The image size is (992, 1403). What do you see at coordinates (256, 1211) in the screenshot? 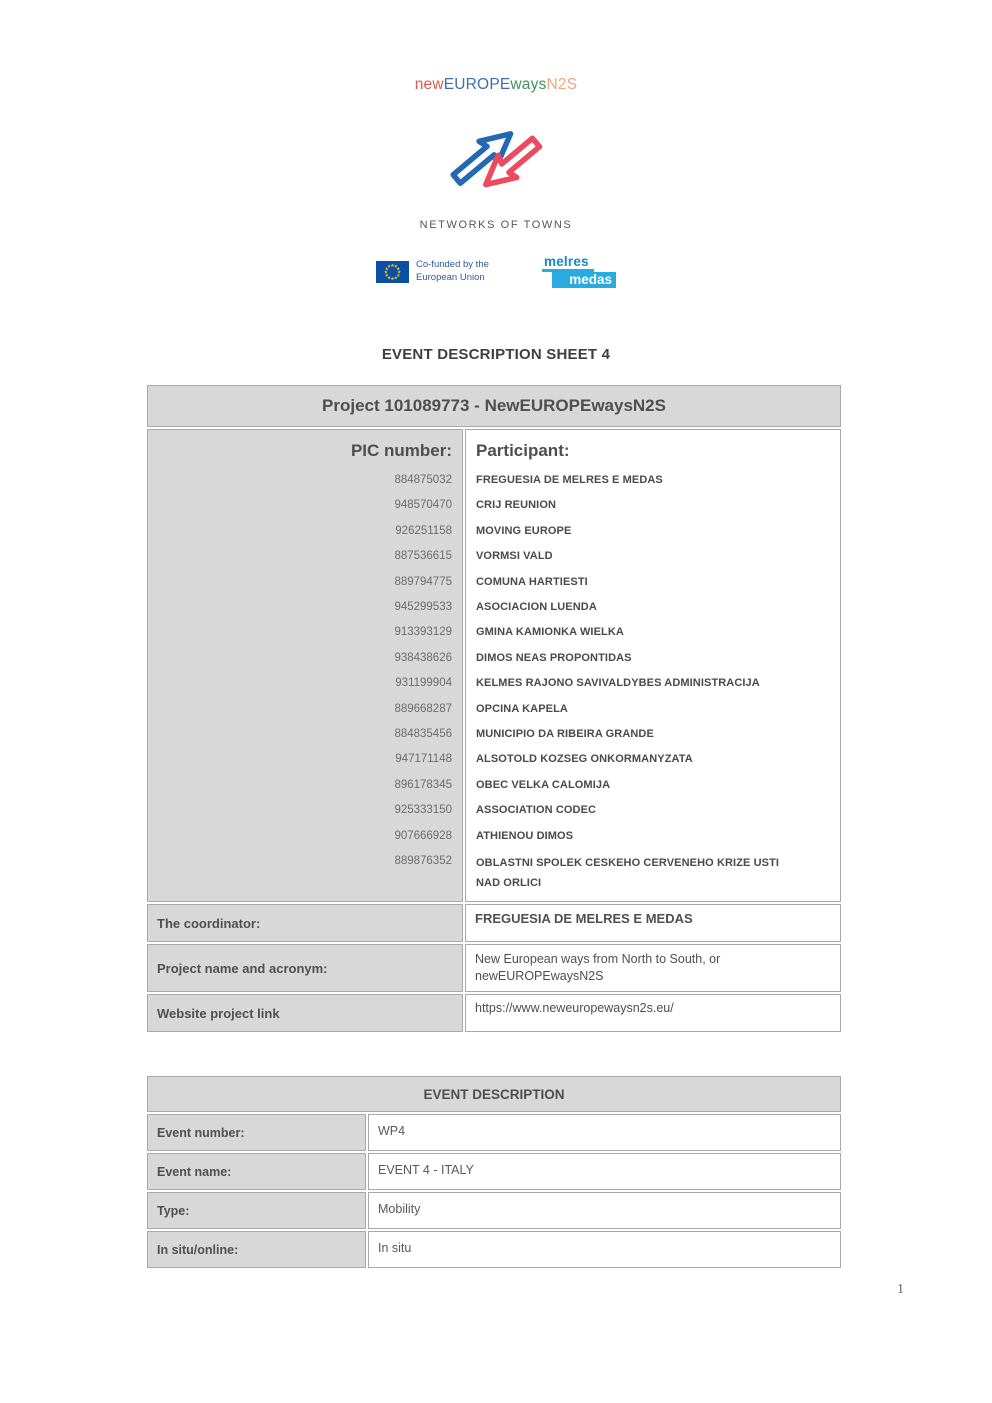
I see `event-row-label: Type:` at bounding box center [256, 1211].